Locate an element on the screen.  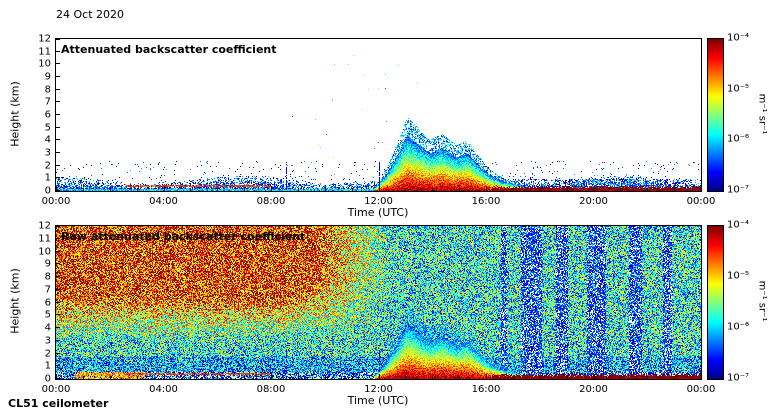
height-axis-label-top: Height (km) is located at coordinates (15, 114).